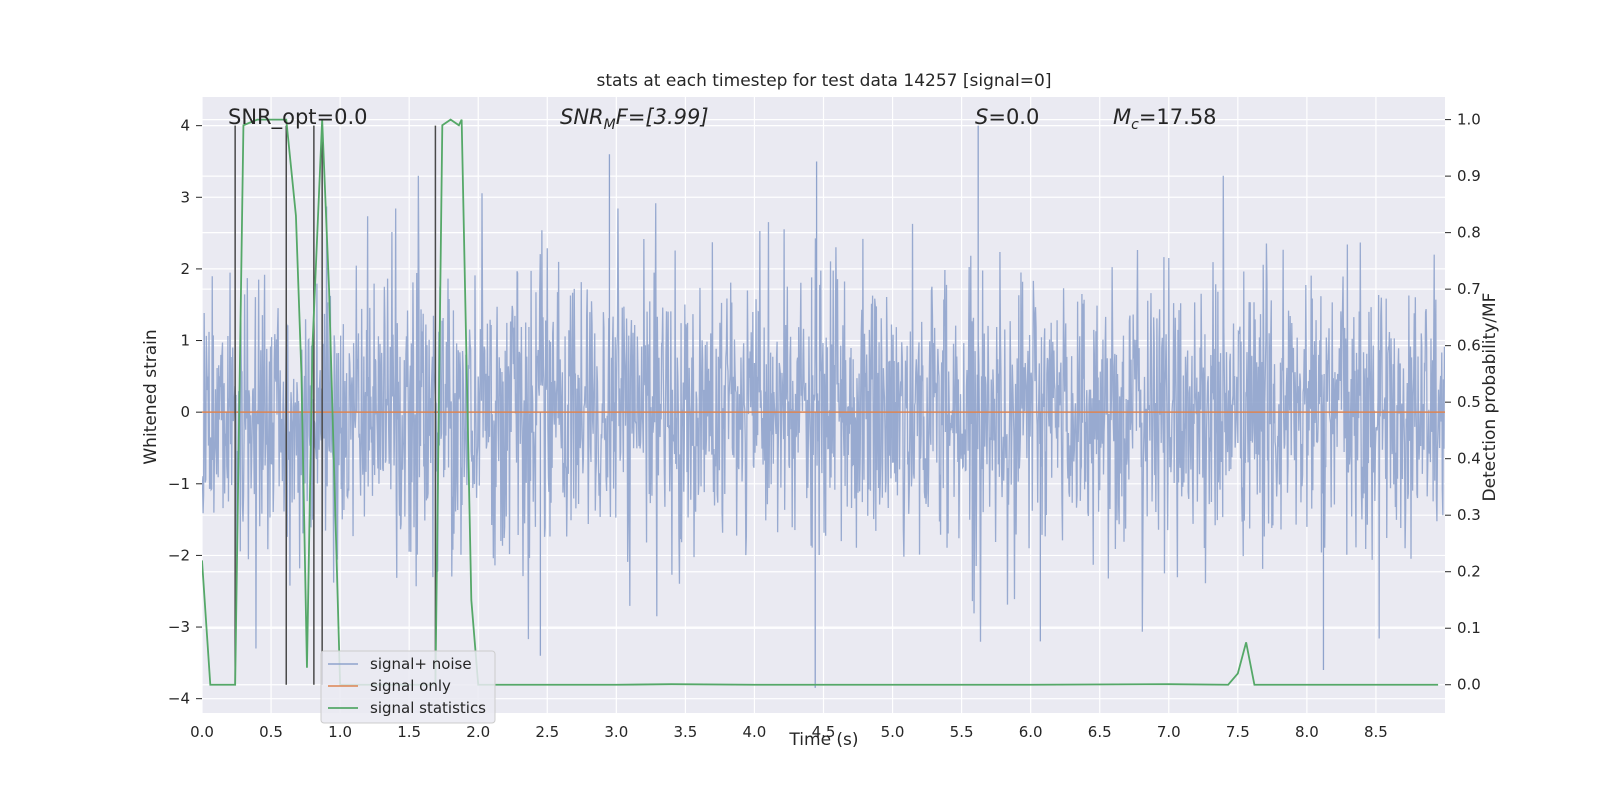  Describe the element at coordinates (428, 708) in the screenshot. I see `legend-label-signal-statistics: signal statistics` at that location.